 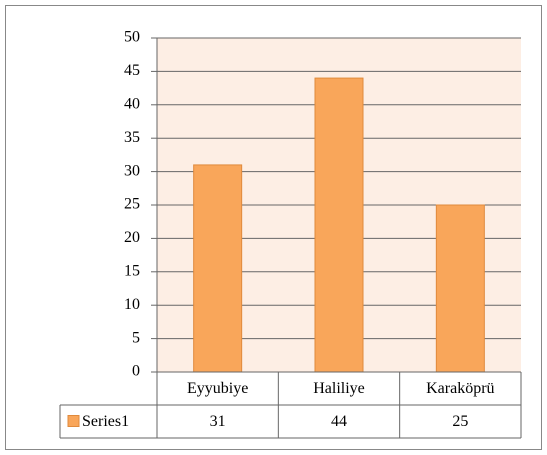 What do you see at coordinates (218, 421) in the screenshot?
I see `table-value: 31` at bounding box center [218, 421].